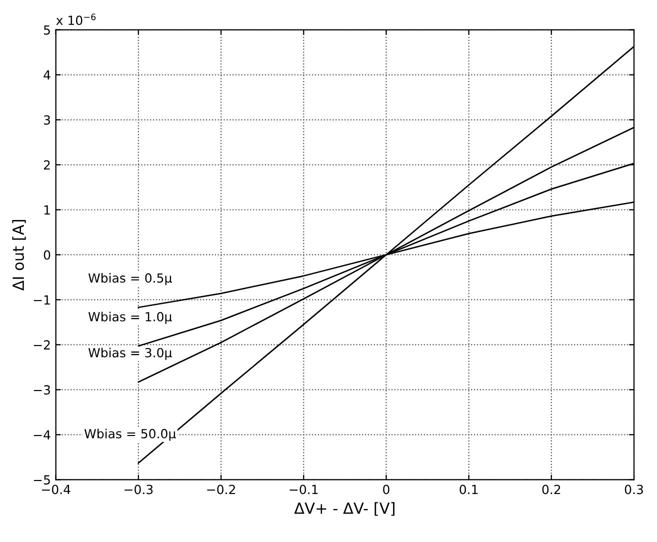  What do you see at coordinates (47, 165) in the screenshot?
I see `y-tick-label: 2` at bounding box center [47, 165].